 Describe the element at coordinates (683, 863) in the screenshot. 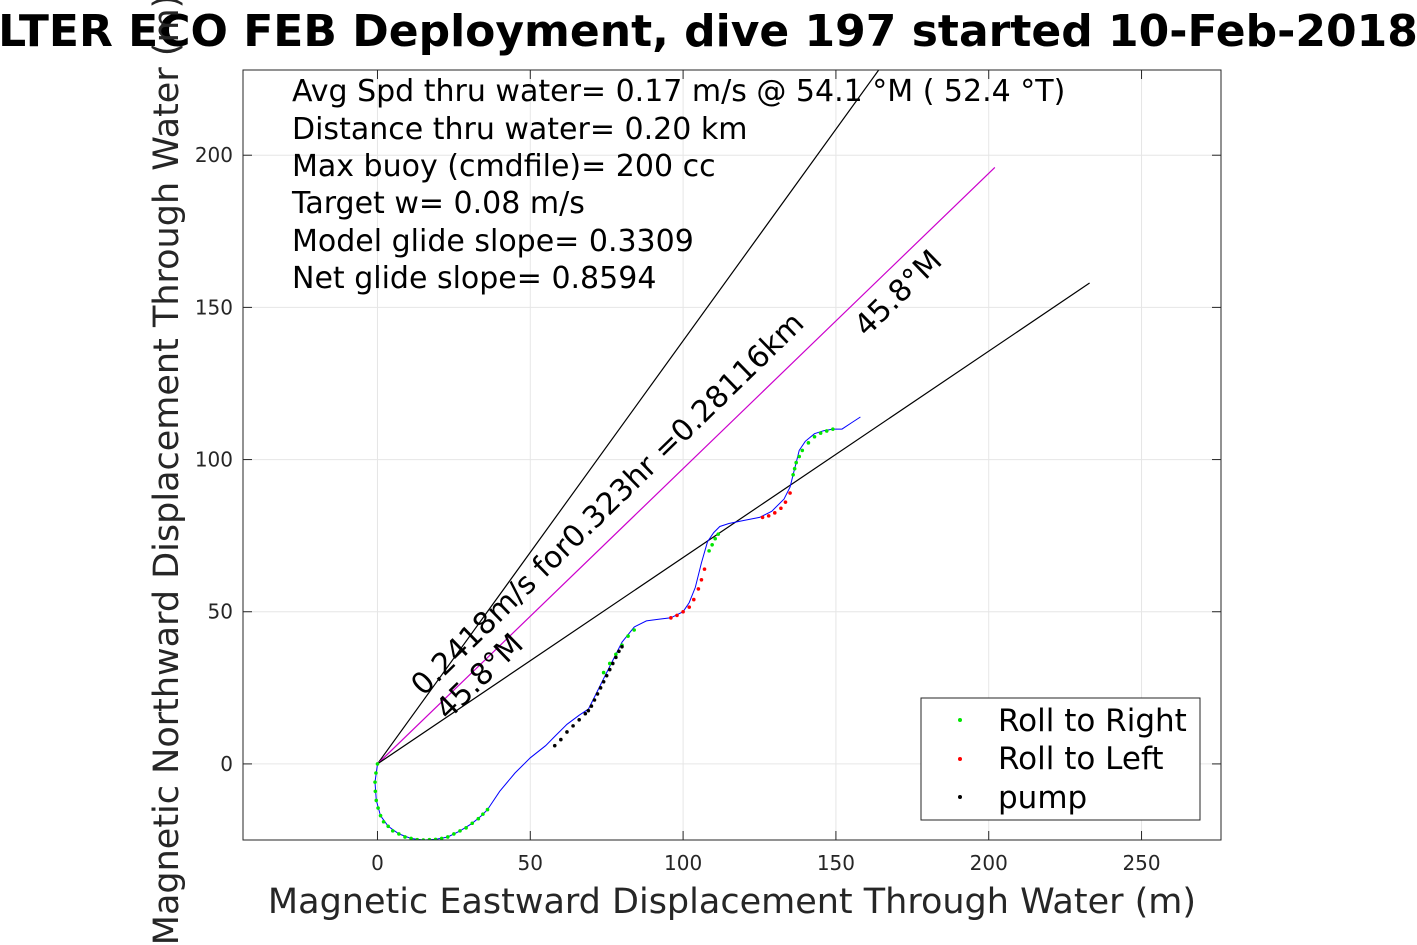

I see `x-tick-label: 100` at that location.